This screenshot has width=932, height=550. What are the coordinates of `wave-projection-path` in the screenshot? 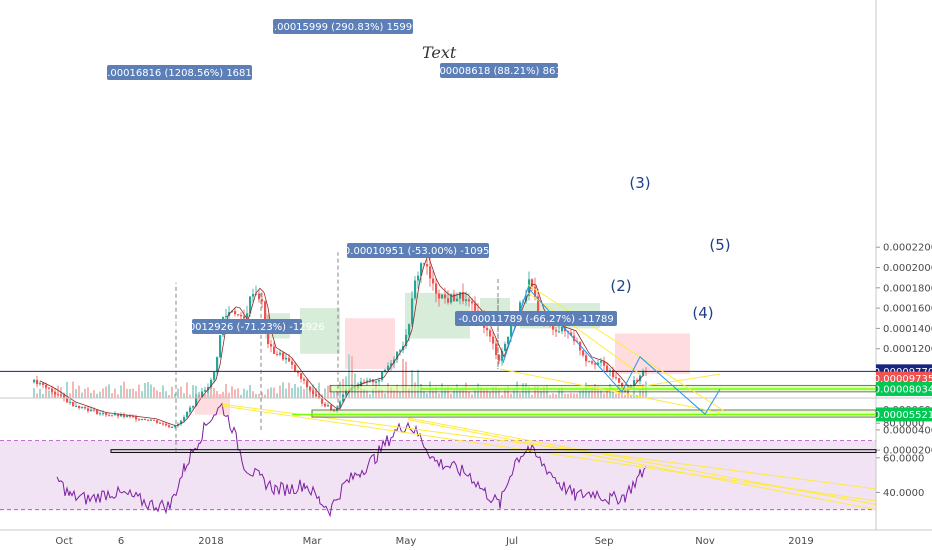 It's located at (611, 350).